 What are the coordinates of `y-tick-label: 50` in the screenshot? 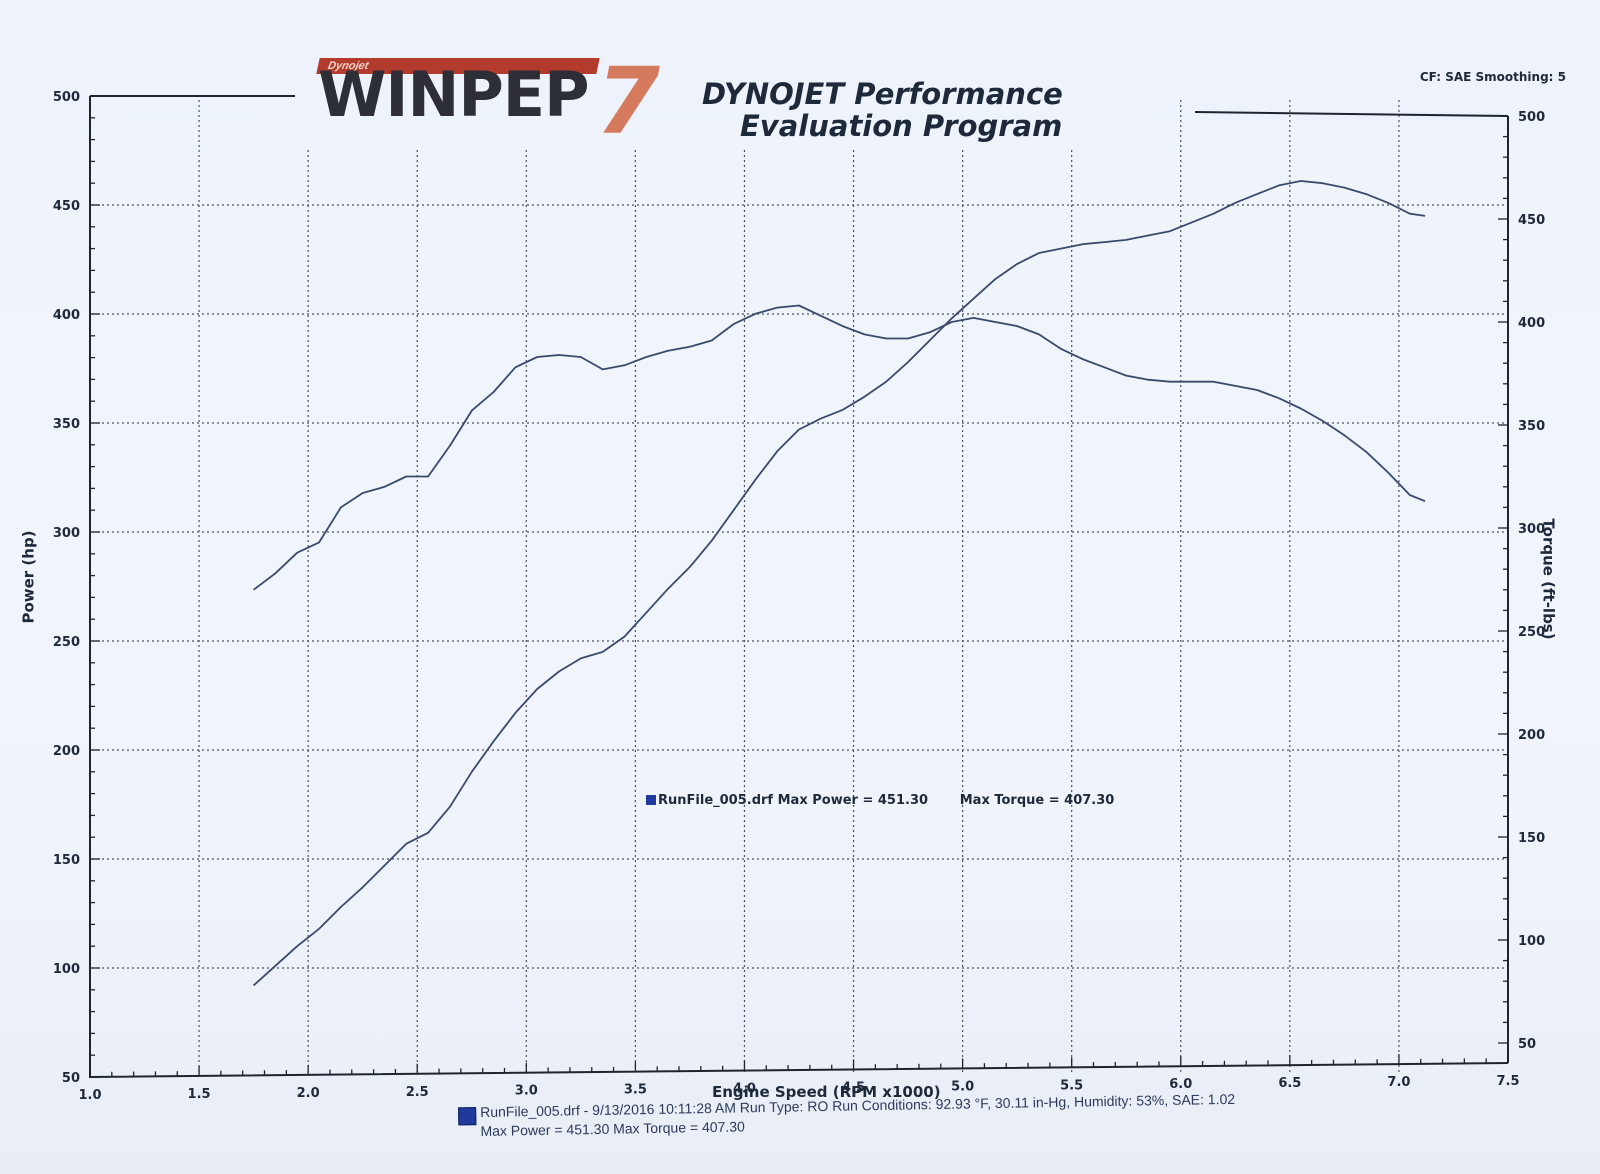 It's located at (71, 1078).